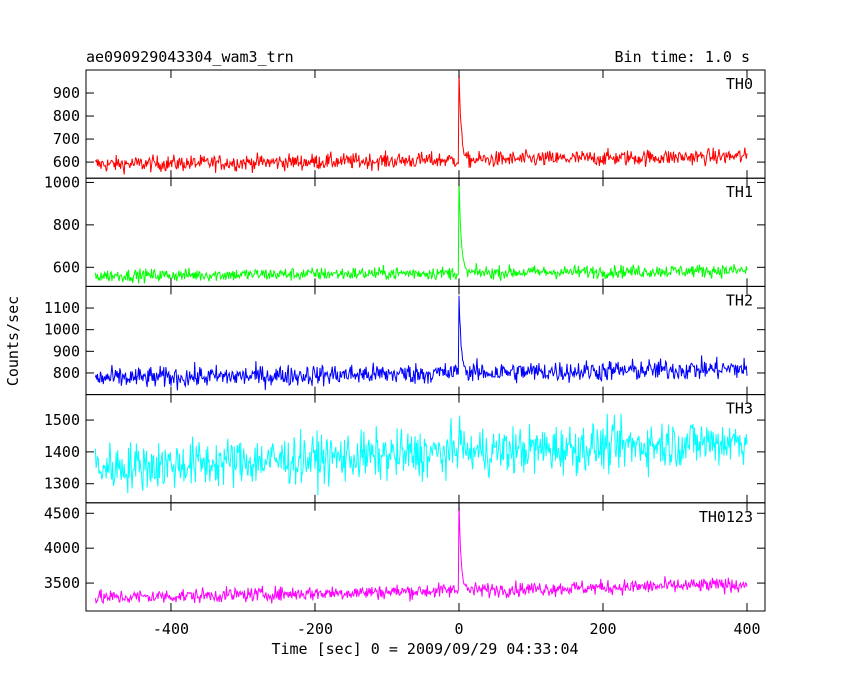 The width and height of the screenshot is (850, 680). Describe the element at coordinates (746, 629) in the screenshot. I see `x-tick-label: 400` at that location.